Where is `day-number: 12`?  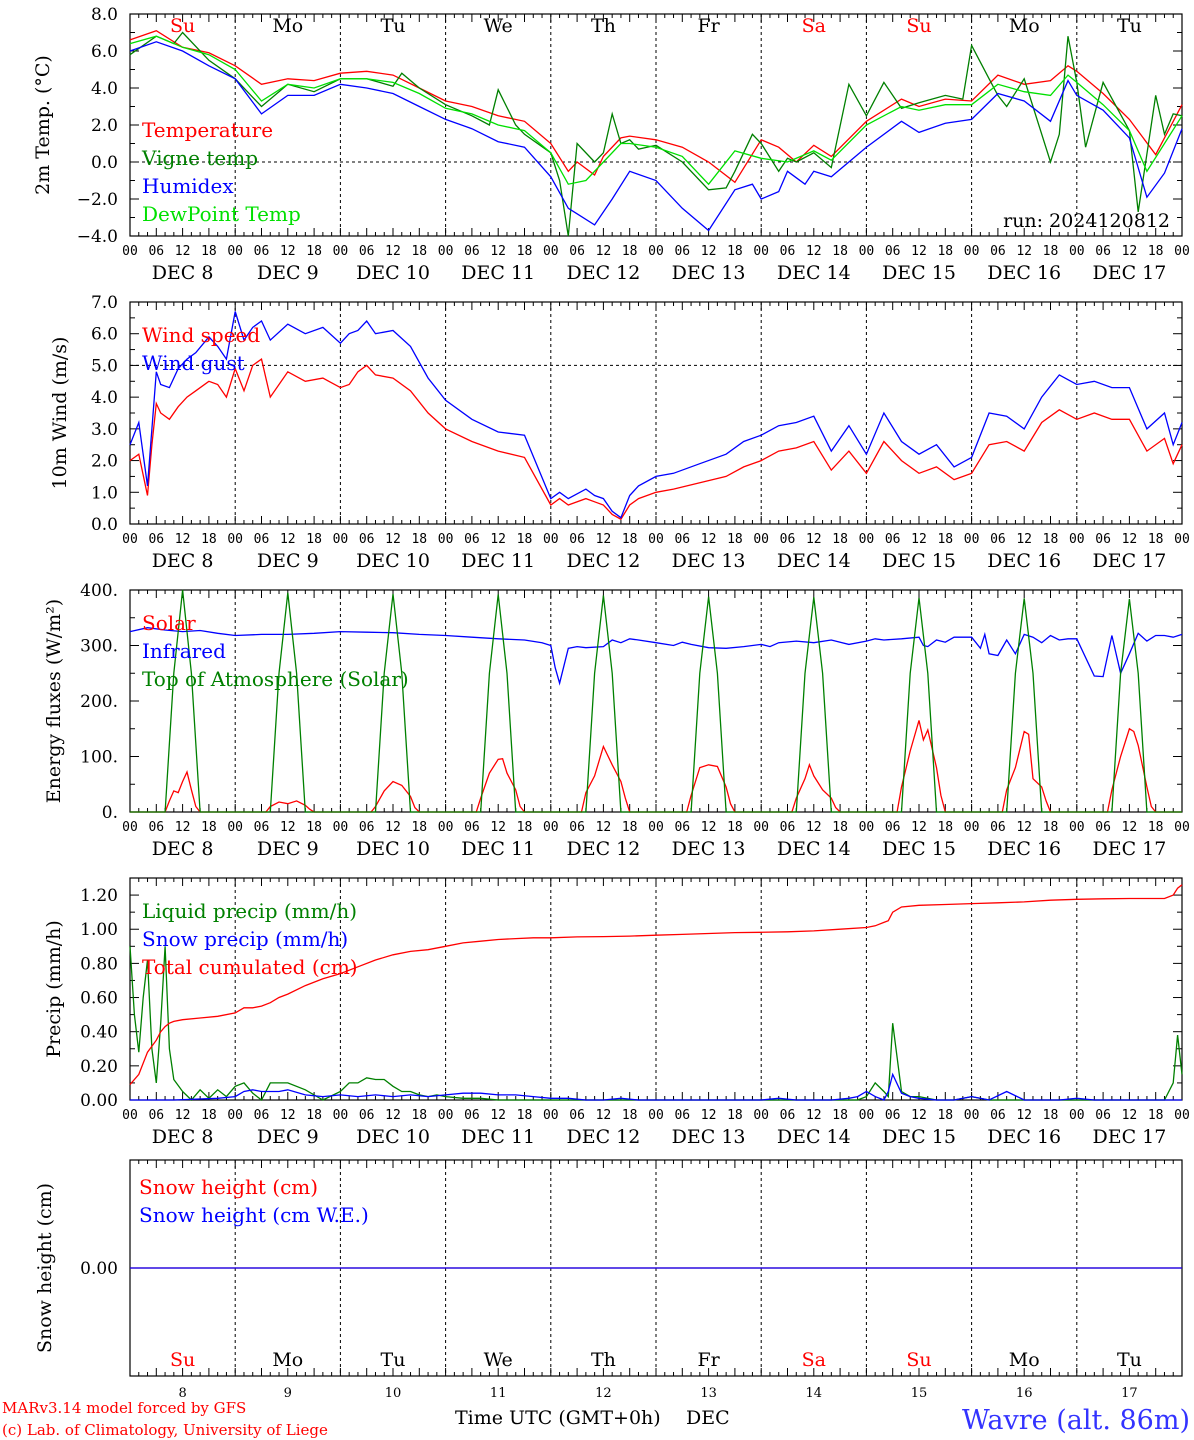
day-number: 12 is located at coordinates (603, 1393).